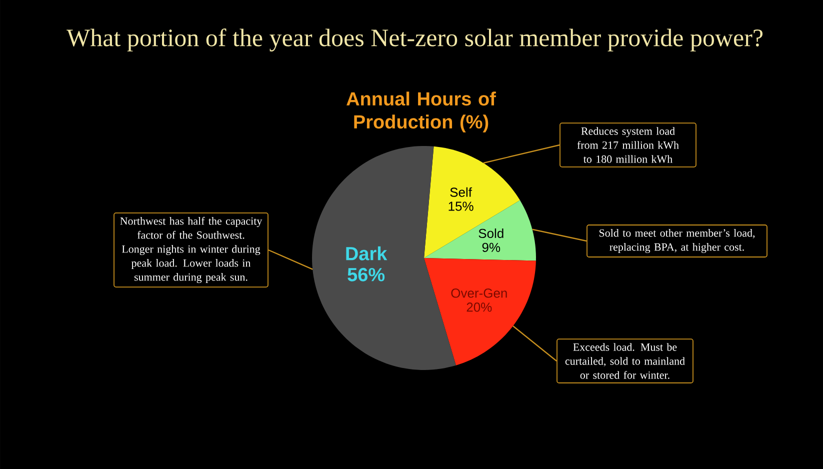 The width and height of the screenshot is (823, 469). What do you see at coordinates (421, 112) in the screenshot?
I see `chart-subtitle: Annual Hours of Production (%)` at bounding box center [421, 112].